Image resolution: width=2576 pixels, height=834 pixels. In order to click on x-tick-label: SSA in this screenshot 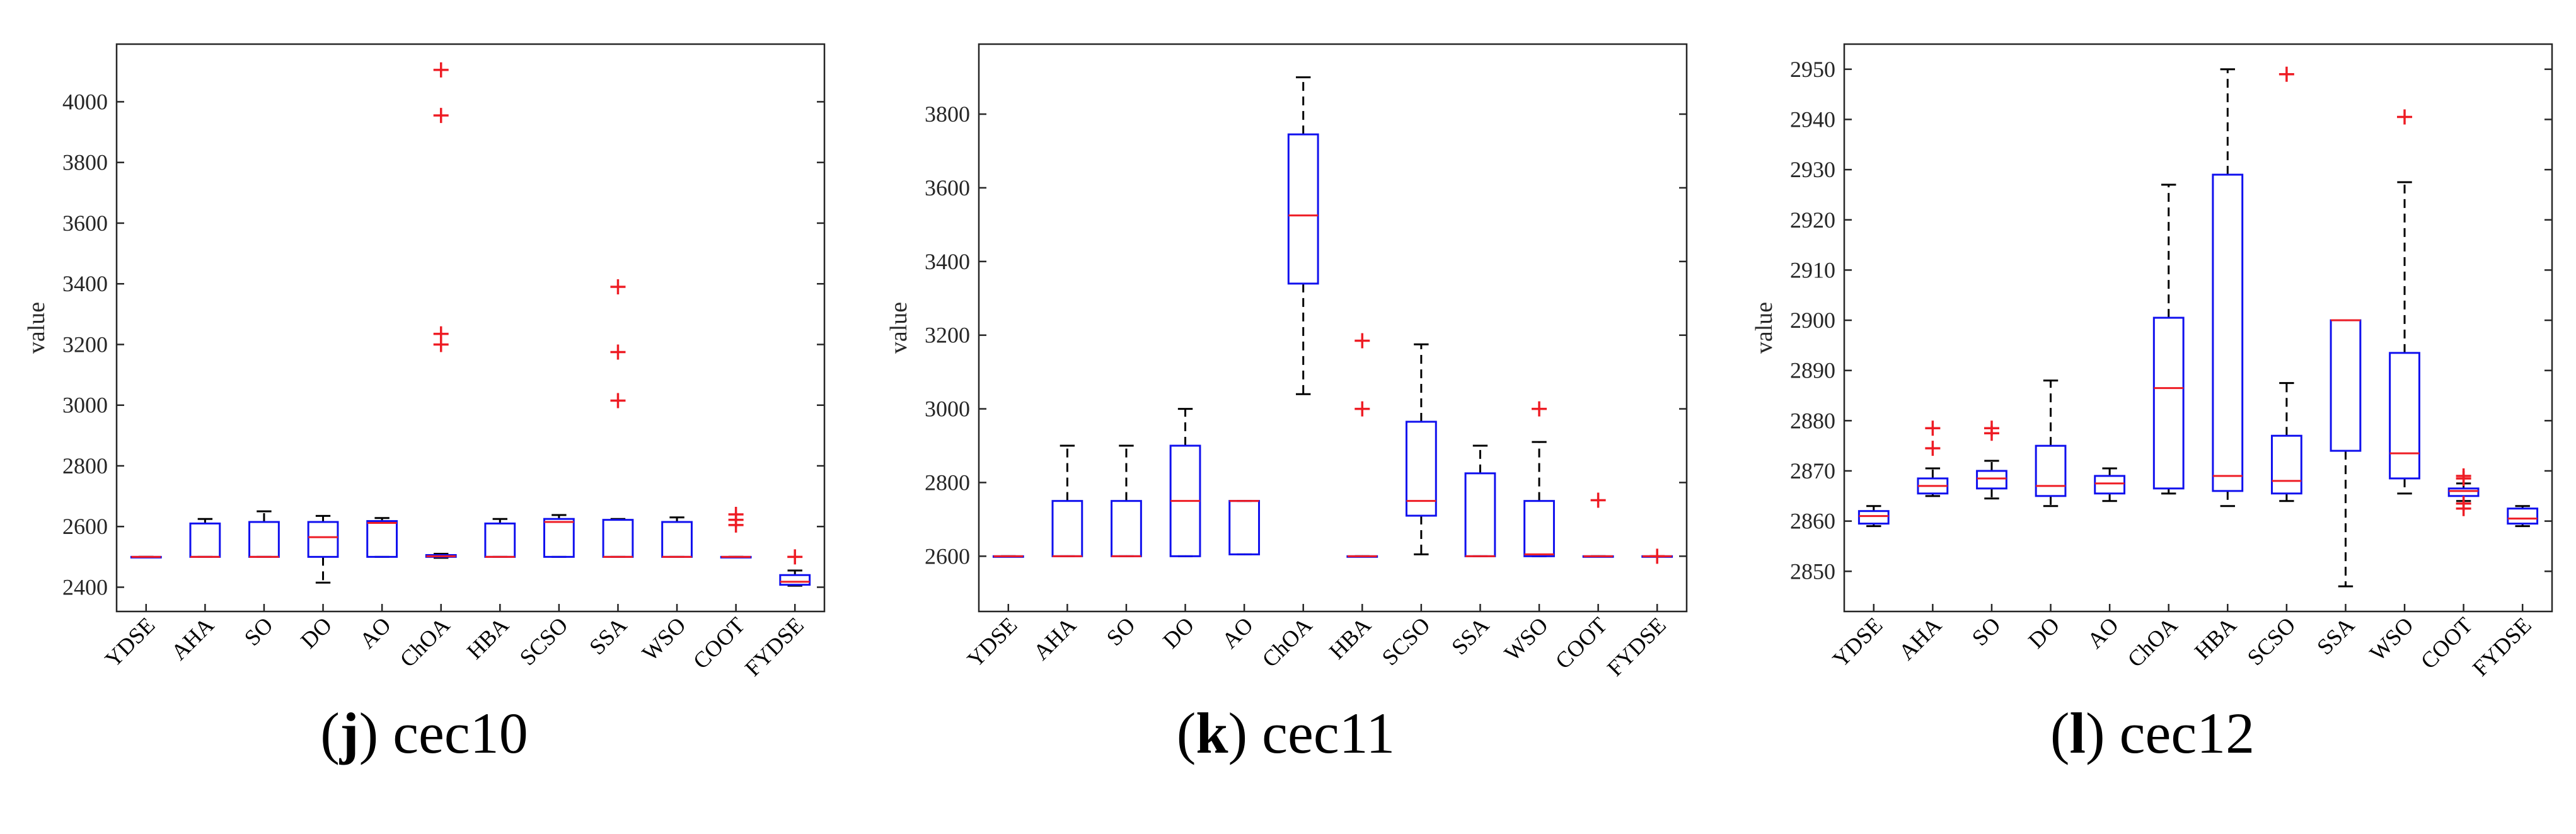, I will do `click(2335, 635)`.